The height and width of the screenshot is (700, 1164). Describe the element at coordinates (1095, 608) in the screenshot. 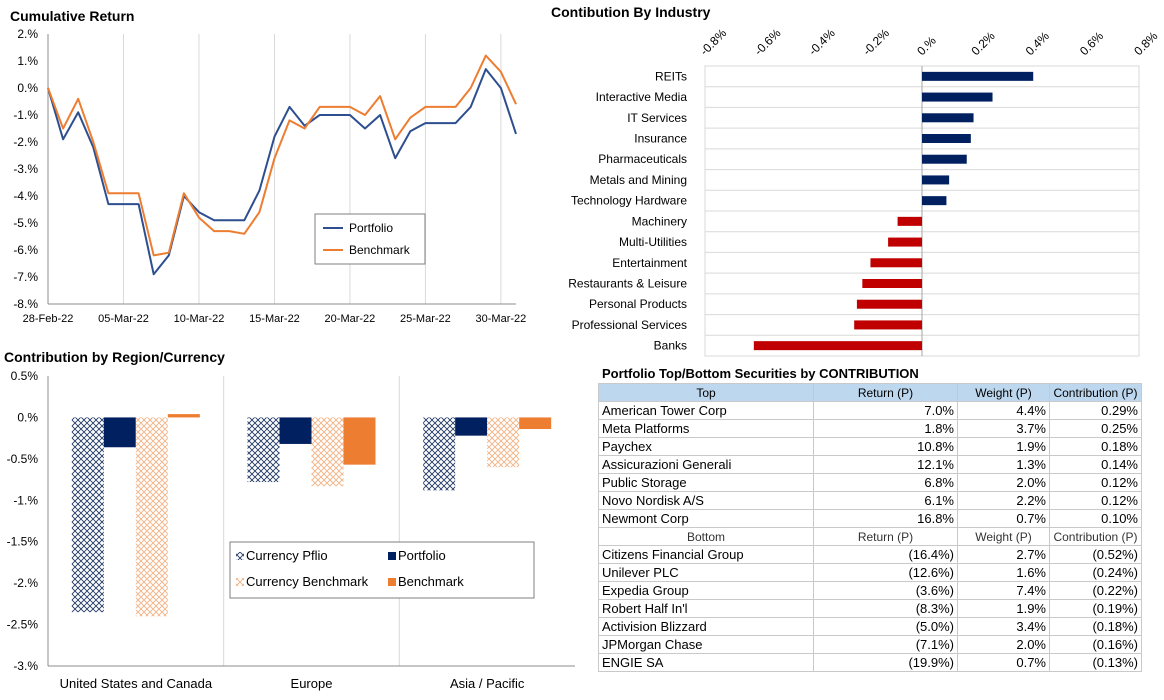

I see `value-cell: (0.19%)` at that location.